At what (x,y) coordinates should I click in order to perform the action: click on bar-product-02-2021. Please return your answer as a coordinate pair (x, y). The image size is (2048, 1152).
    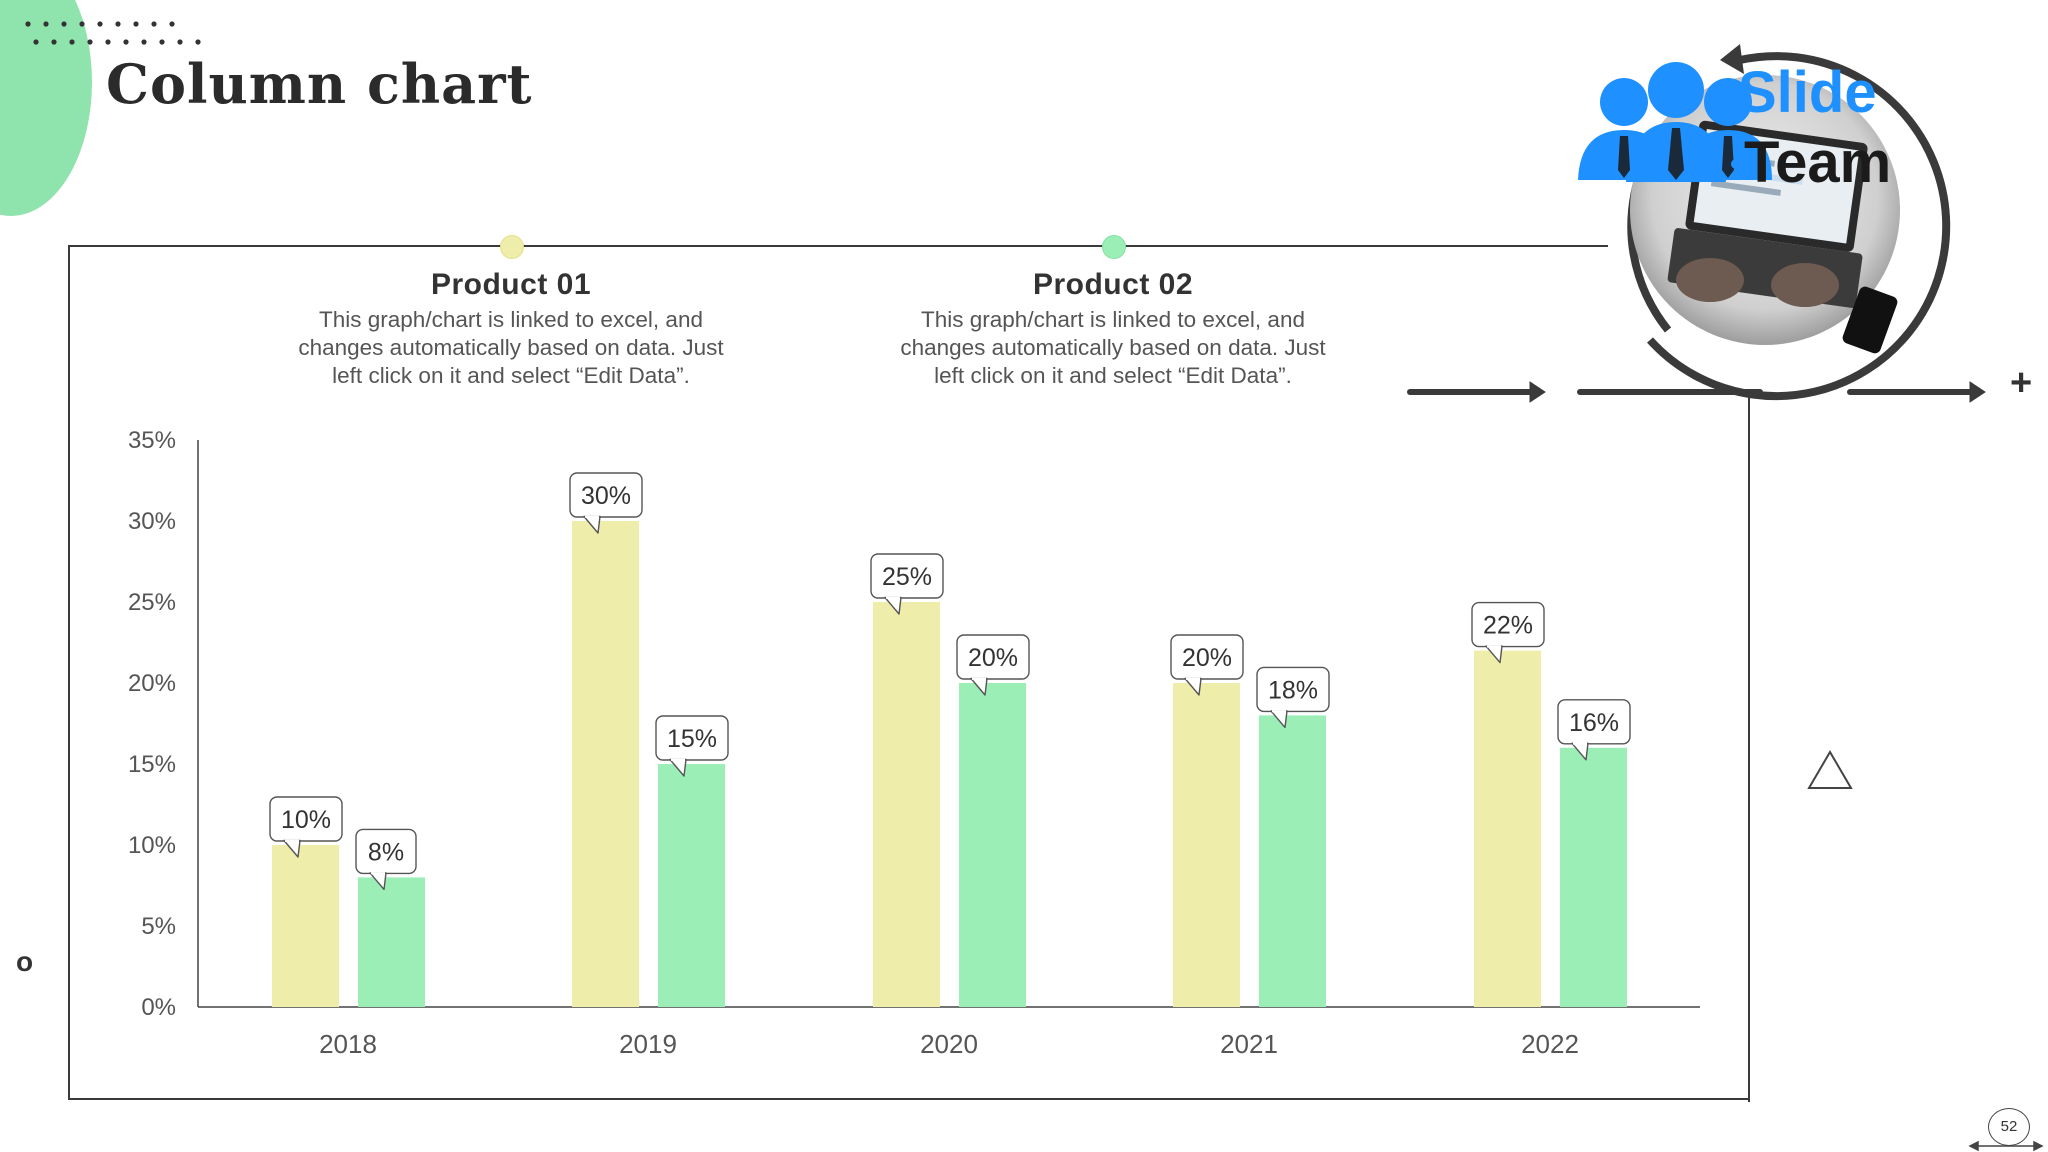
    Looking at the image, I should click on (1292, 861).